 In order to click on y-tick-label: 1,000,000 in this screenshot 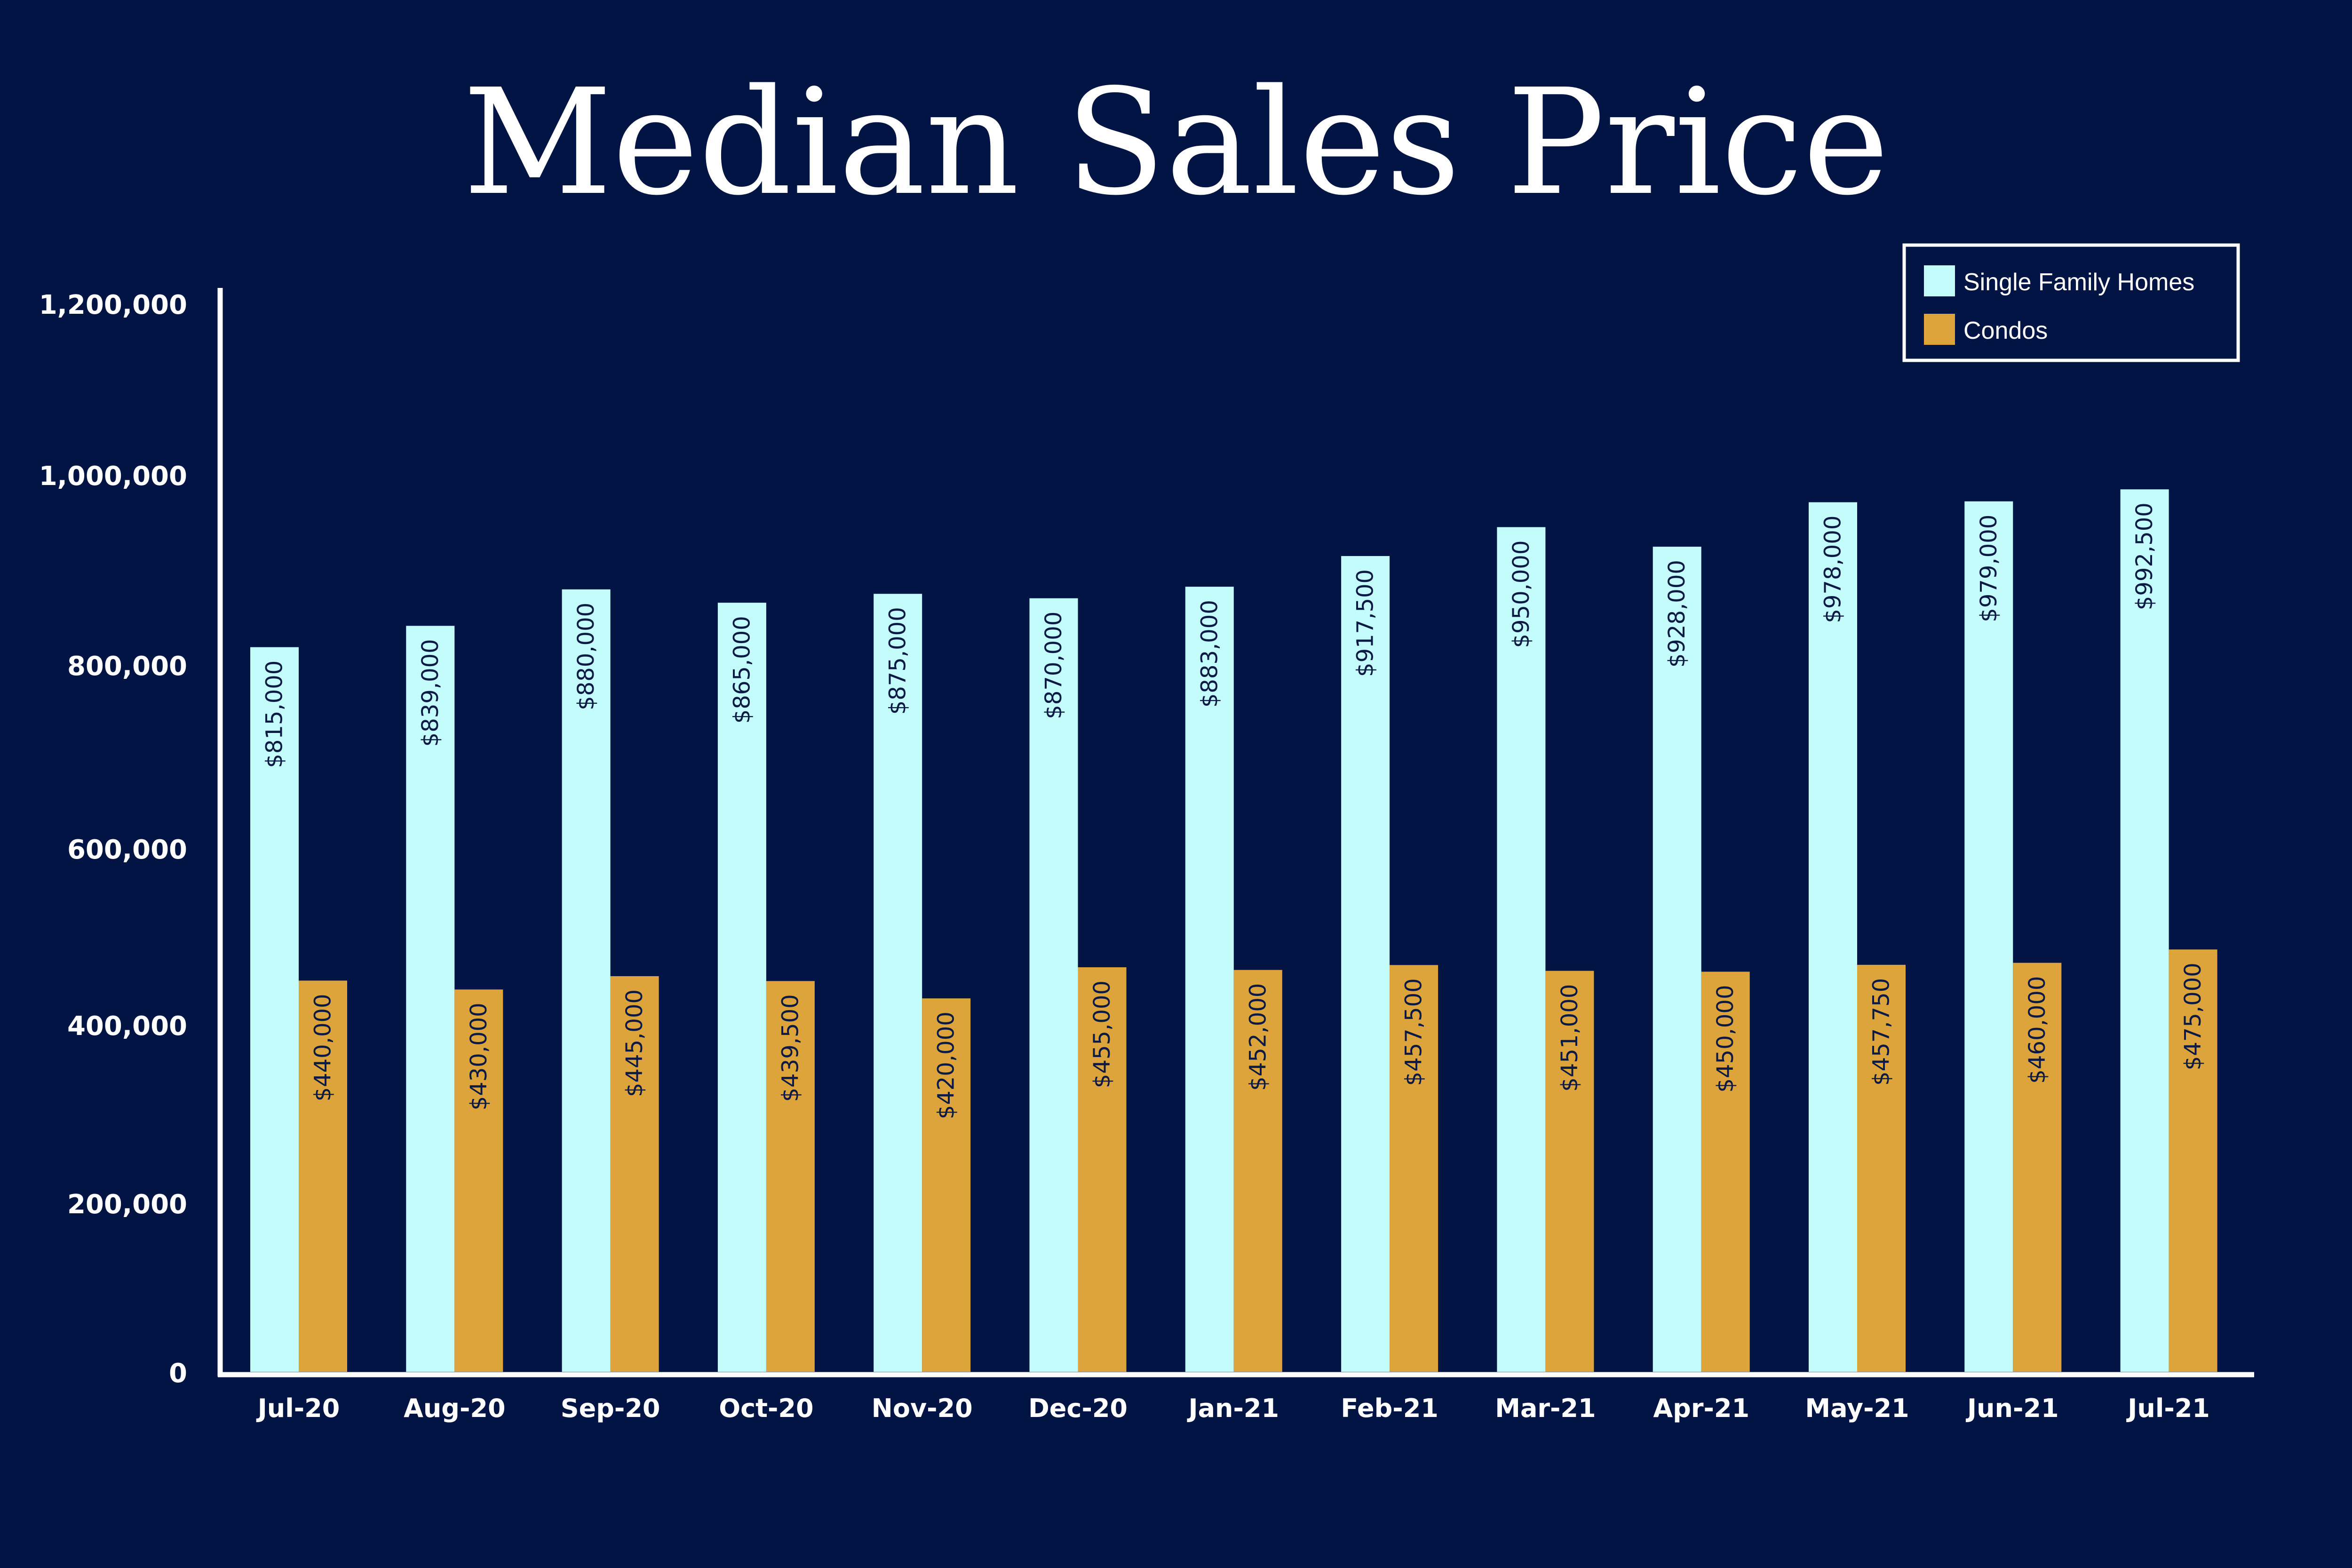, I will do `click(113, 476)`.